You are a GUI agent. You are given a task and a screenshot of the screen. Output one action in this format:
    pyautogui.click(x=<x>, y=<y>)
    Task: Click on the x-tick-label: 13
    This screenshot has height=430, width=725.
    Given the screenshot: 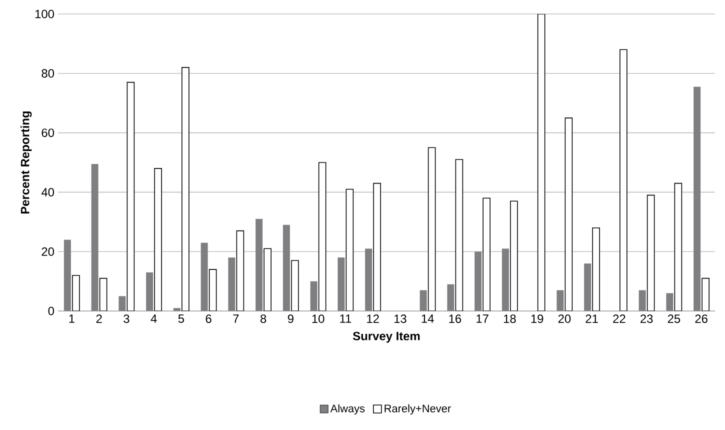 What is the action you would take?
    pyautogui.click(x=400, y=318)
    